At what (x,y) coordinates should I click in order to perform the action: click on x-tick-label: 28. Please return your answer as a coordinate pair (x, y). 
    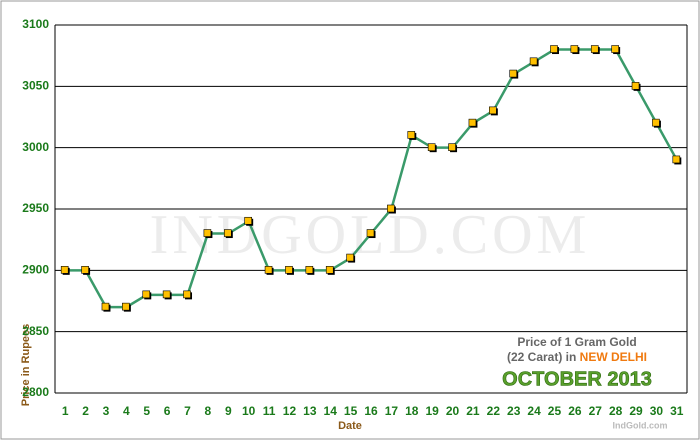
    Looking at the image, I should click on (616, 411).